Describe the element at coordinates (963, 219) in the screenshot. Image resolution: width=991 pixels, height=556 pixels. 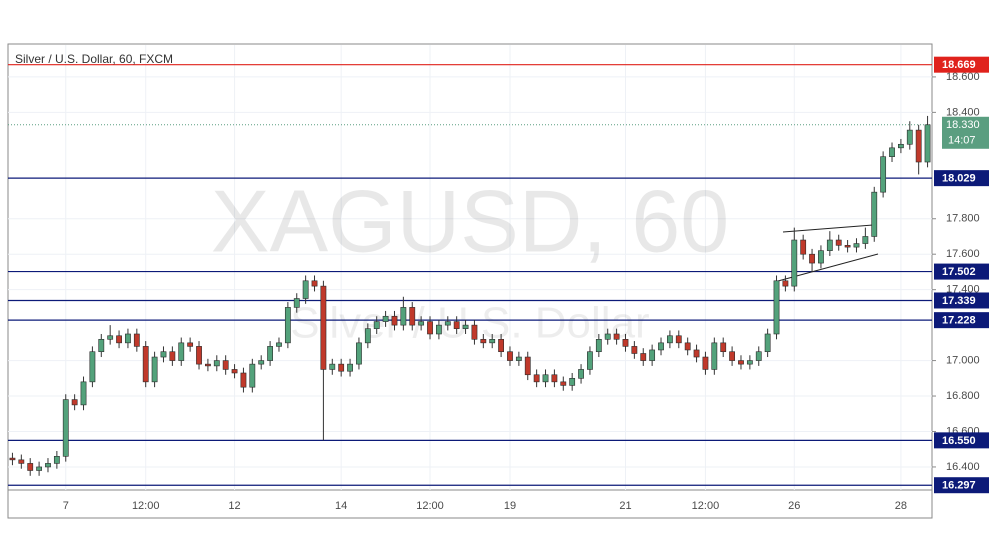
I see `y-tick-label: 17.800` at that location.